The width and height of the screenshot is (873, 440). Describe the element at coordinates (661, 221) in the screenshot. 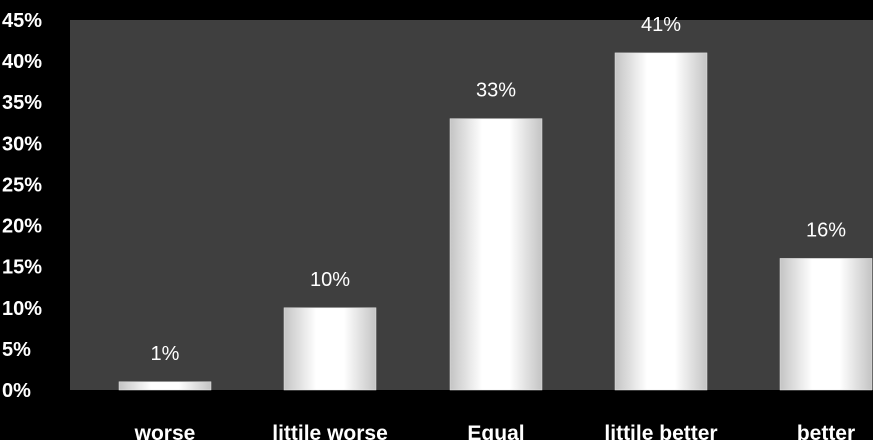

I see `bar-littile-better` at that location.